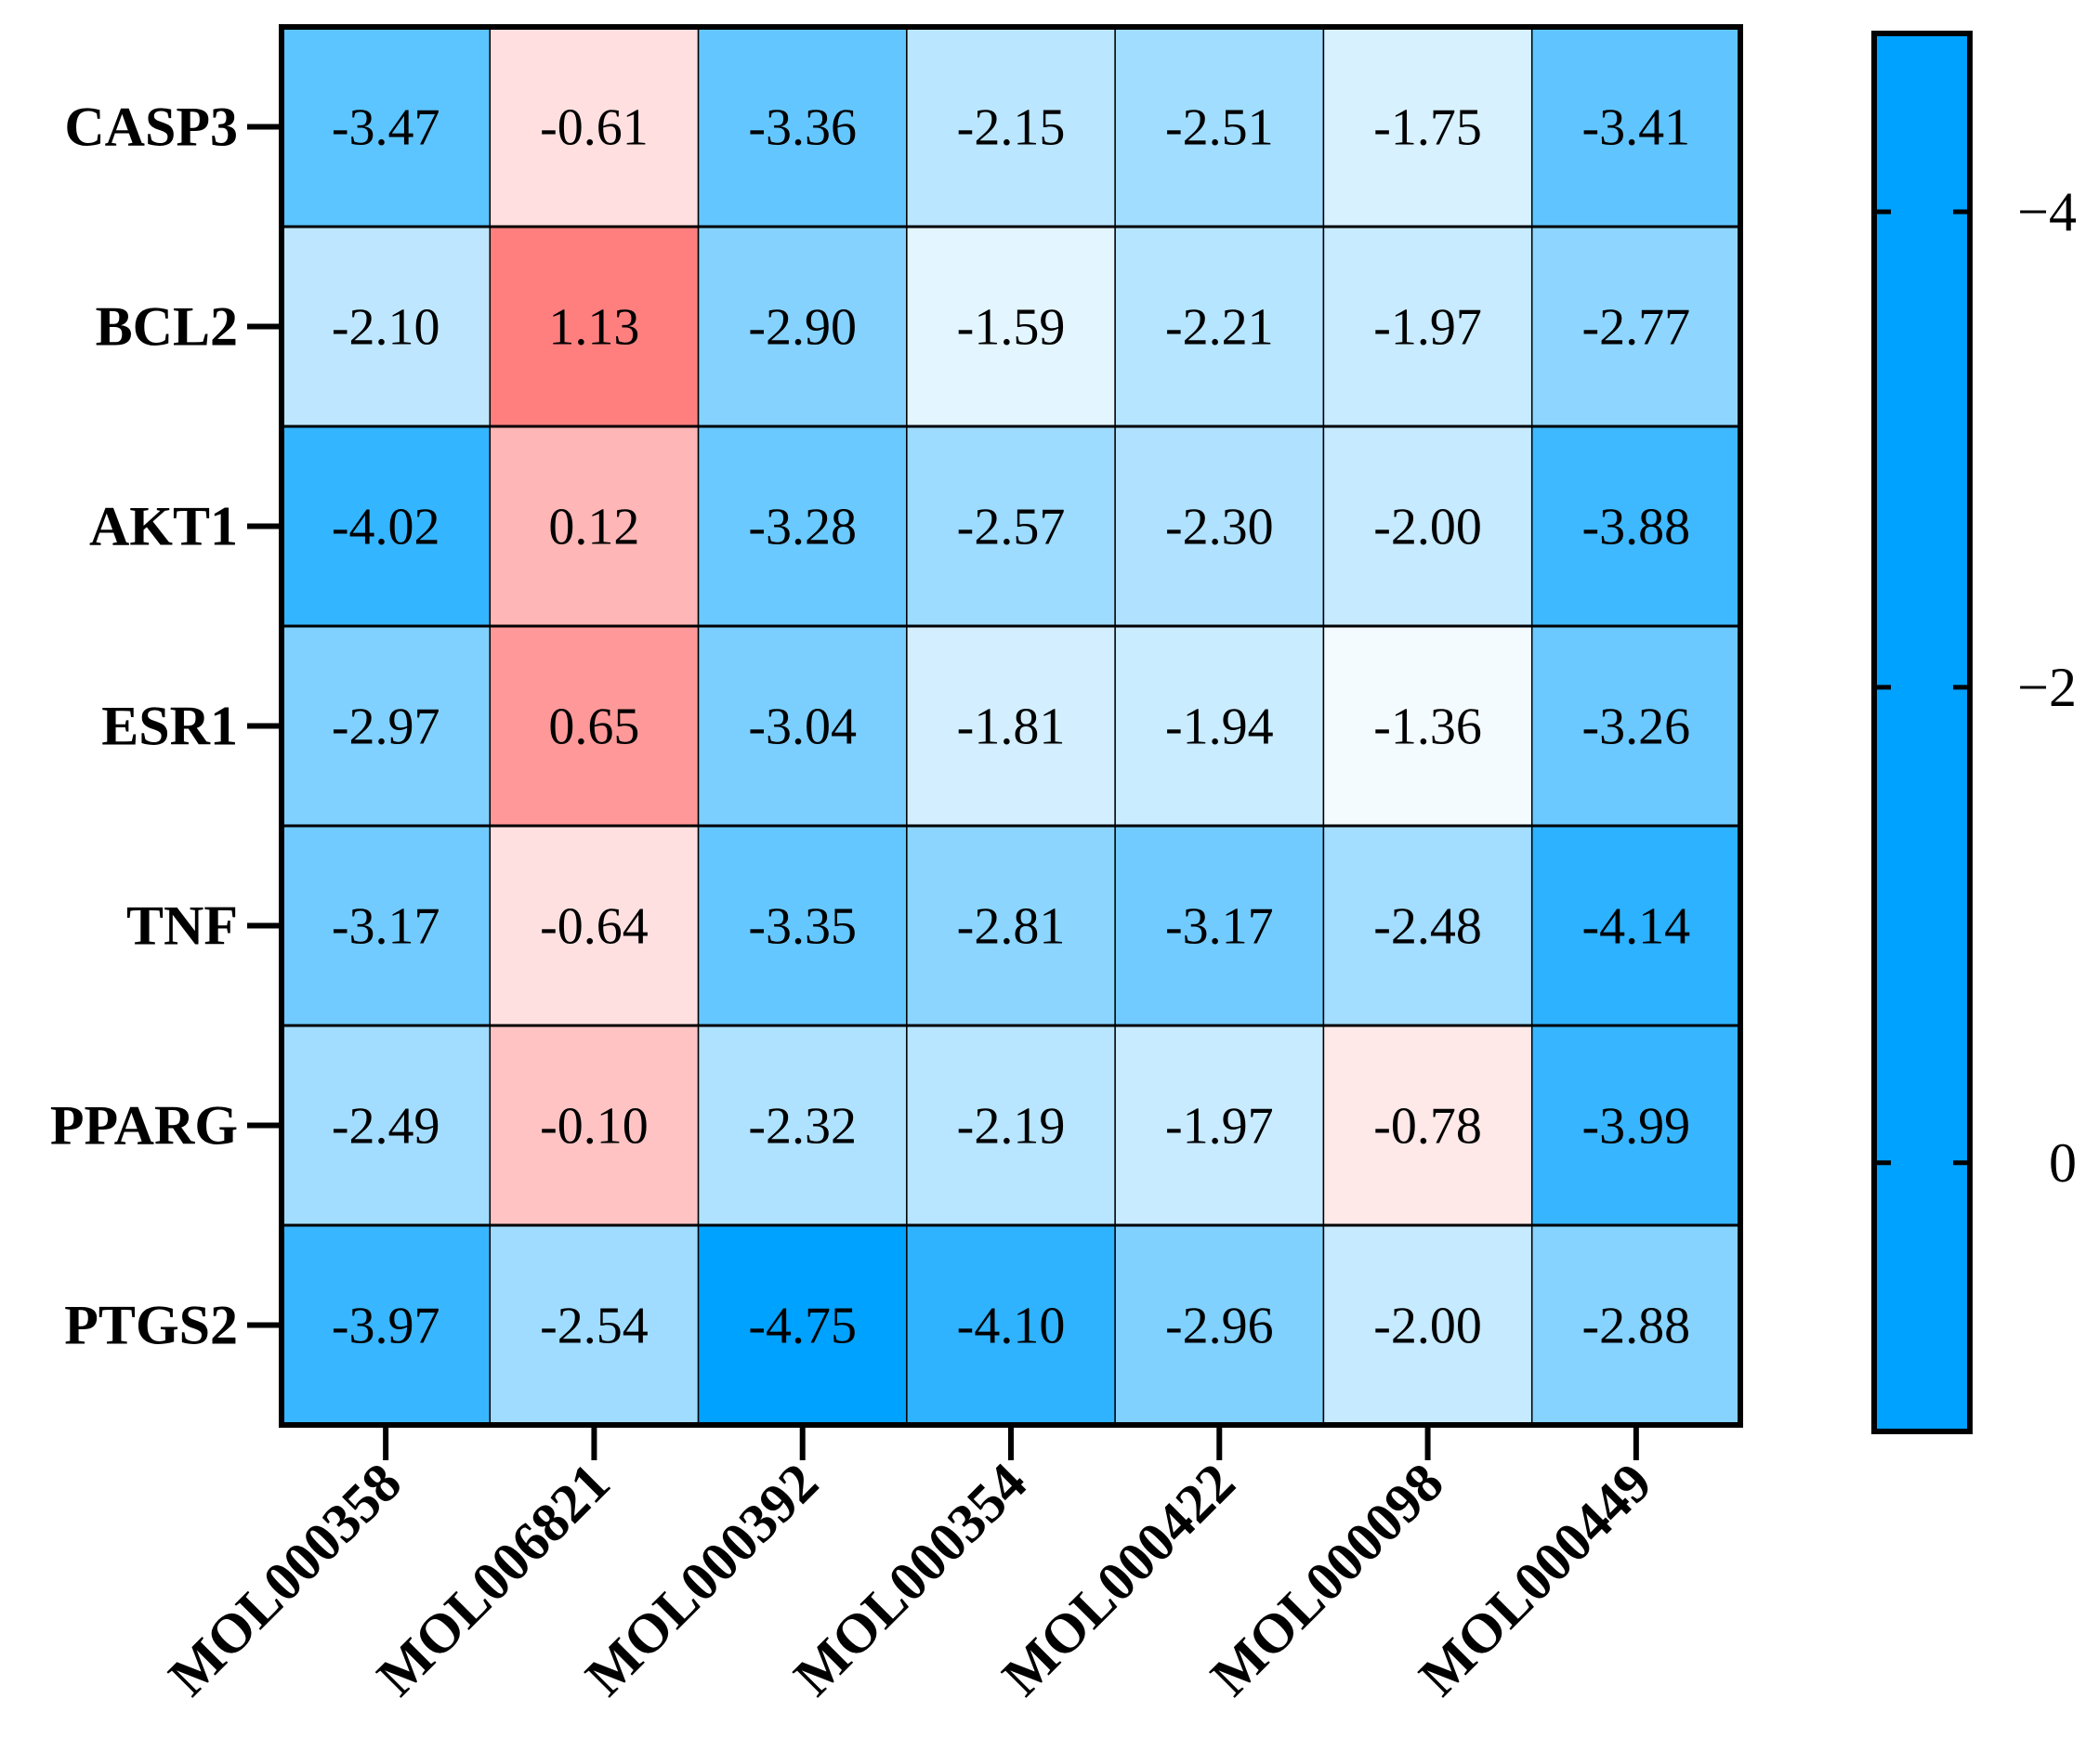 This screenshot has height=1764, width=2099. What do you see at coordinates (2063, 1163) in the screenshot?
I see `colorbar-tick-label: 0` at bounding box center [2063, 1163].